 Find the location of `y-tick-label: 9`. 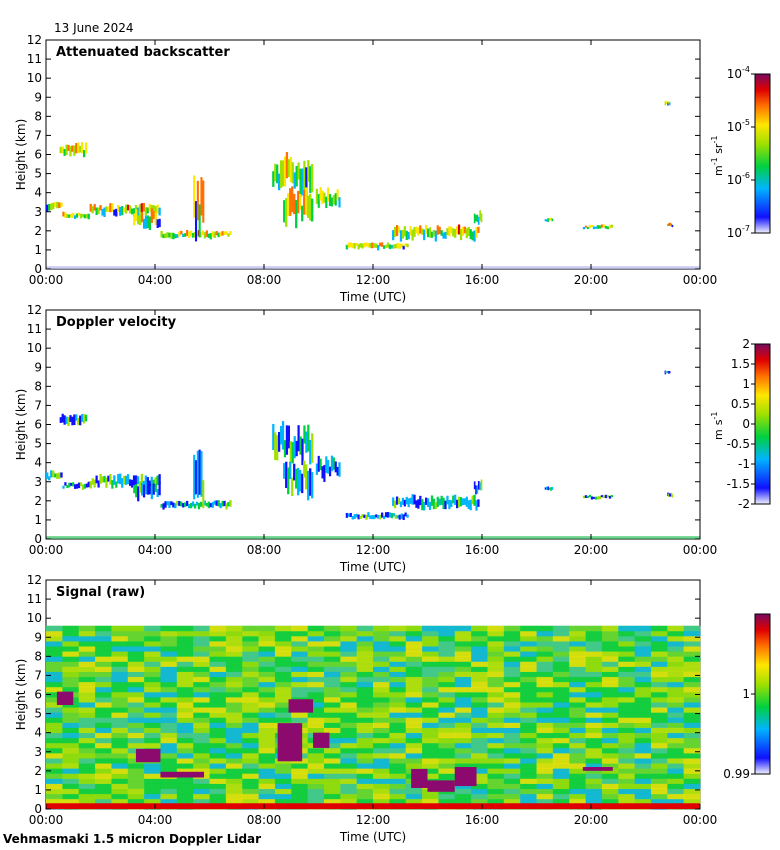

y-tick-label: 9 is located at coordinates (38, 637).